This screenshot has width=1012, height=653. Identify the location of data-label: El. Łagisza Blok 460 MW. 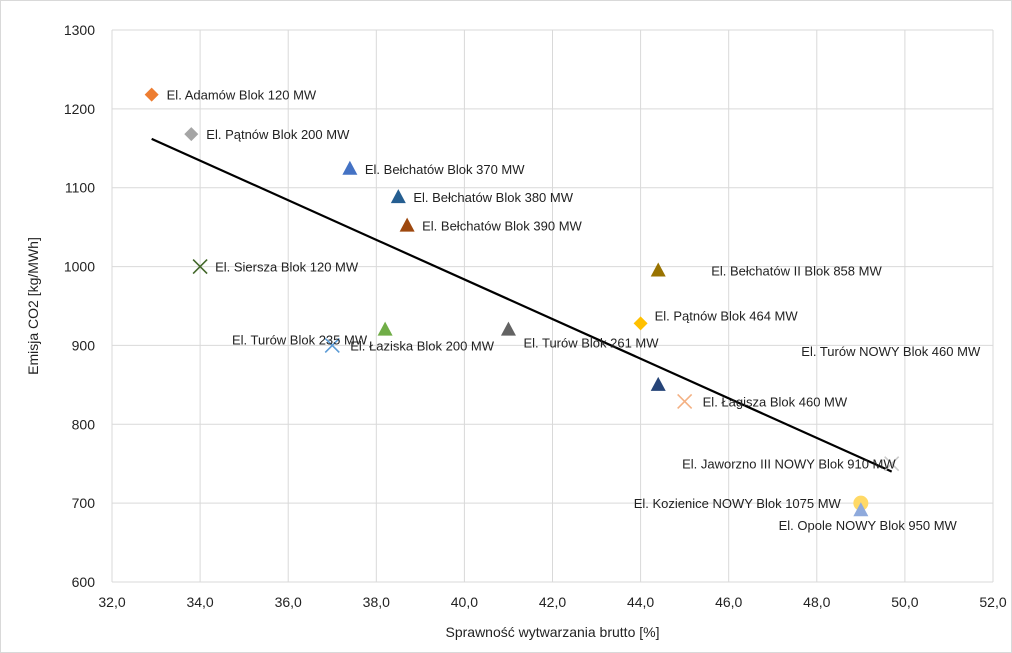
(775, 401).